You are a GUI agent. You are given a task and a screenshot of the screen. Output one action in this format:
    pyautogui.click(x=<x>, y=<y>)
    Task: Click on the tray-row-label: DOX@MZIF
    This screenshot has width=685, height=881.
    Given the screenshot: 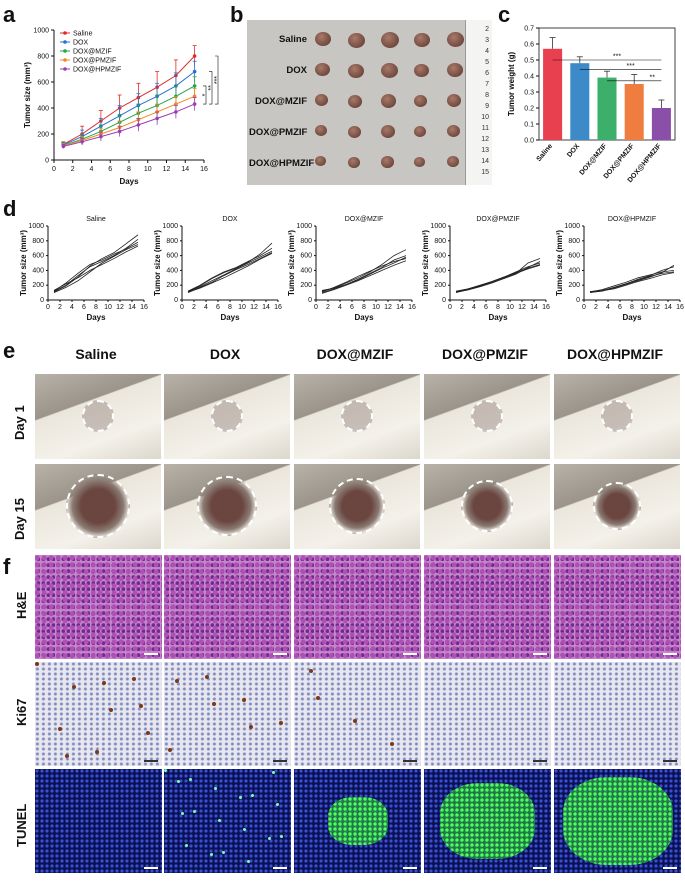 What is the action you would take?
    pyautogui.click(x=280, y=101)
    